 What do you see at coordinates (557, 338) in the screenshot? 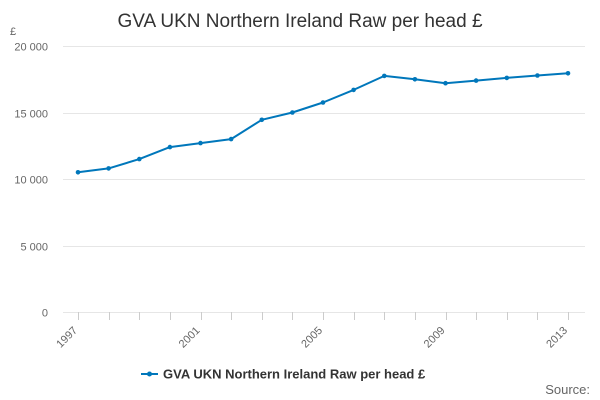
I see `x-tick-label: 2013` at bounding box center [557, 338].